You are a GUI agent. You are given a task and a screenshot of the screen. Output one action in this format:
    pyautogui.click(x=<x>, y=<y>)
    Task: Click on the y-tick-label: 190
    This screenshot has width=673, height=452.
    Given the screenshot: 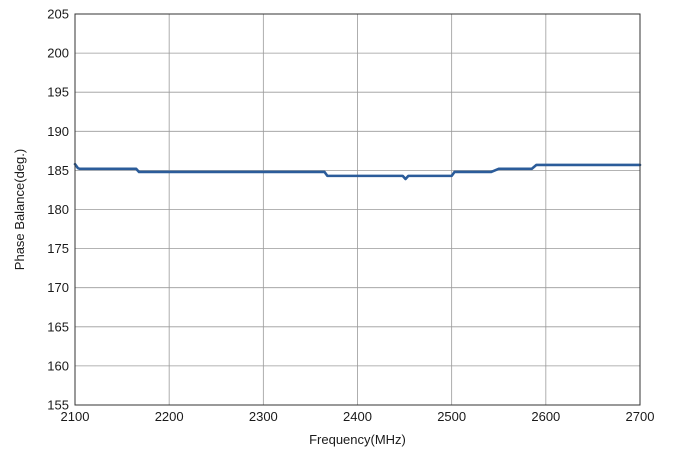 What is the action you would take?
    pyautogui.click(x=58, y=131)
    